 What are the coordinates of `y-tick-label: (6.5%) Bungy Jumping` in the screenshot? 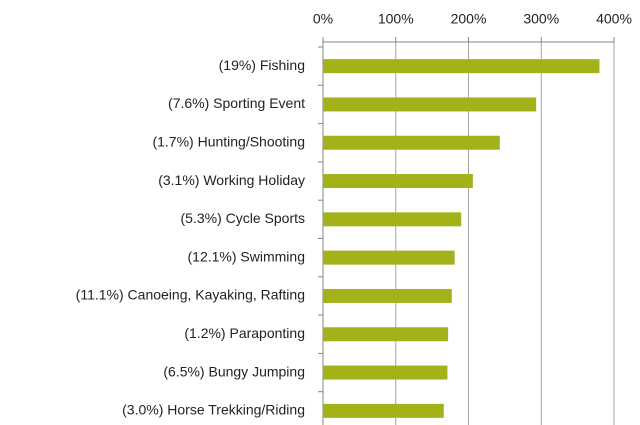 It's located at (234, 371).